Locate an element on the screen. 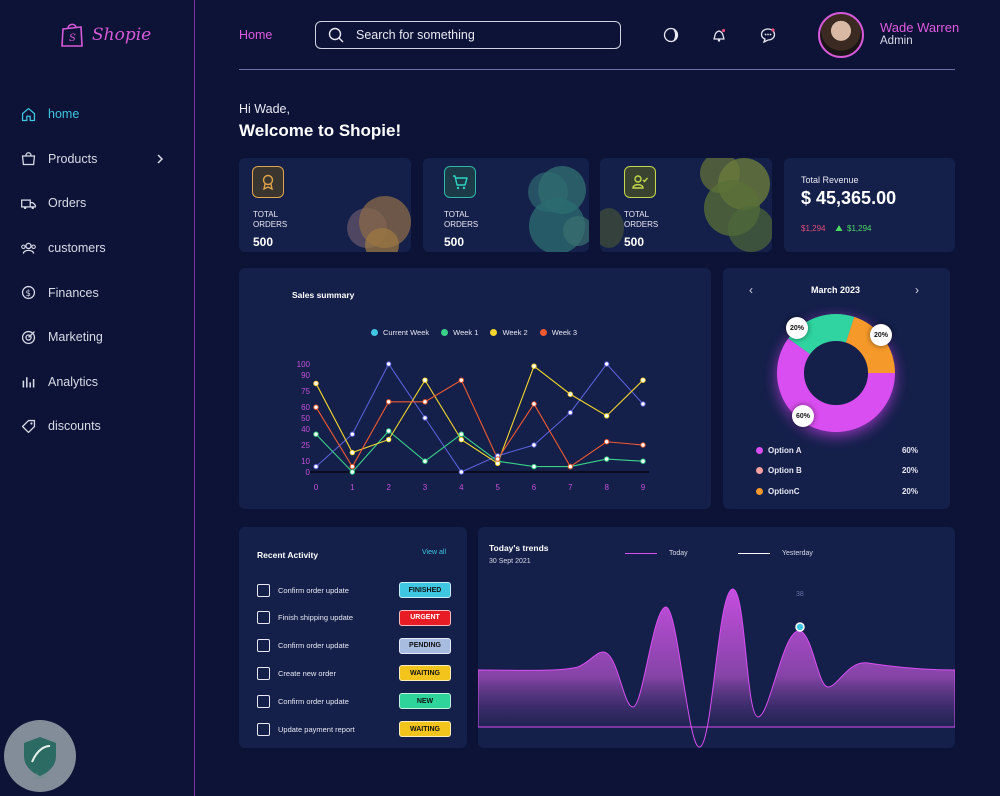  donut-slice-option-c is located at coordinates (870, 344).